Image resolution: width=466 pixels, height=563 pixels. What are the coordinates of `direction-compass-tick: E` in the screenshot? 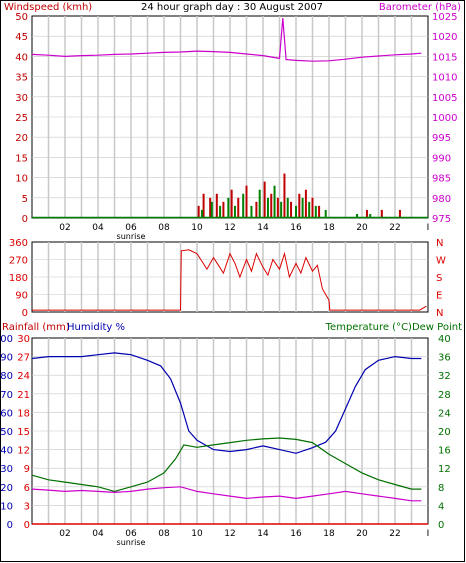 It's located at (439, 296).